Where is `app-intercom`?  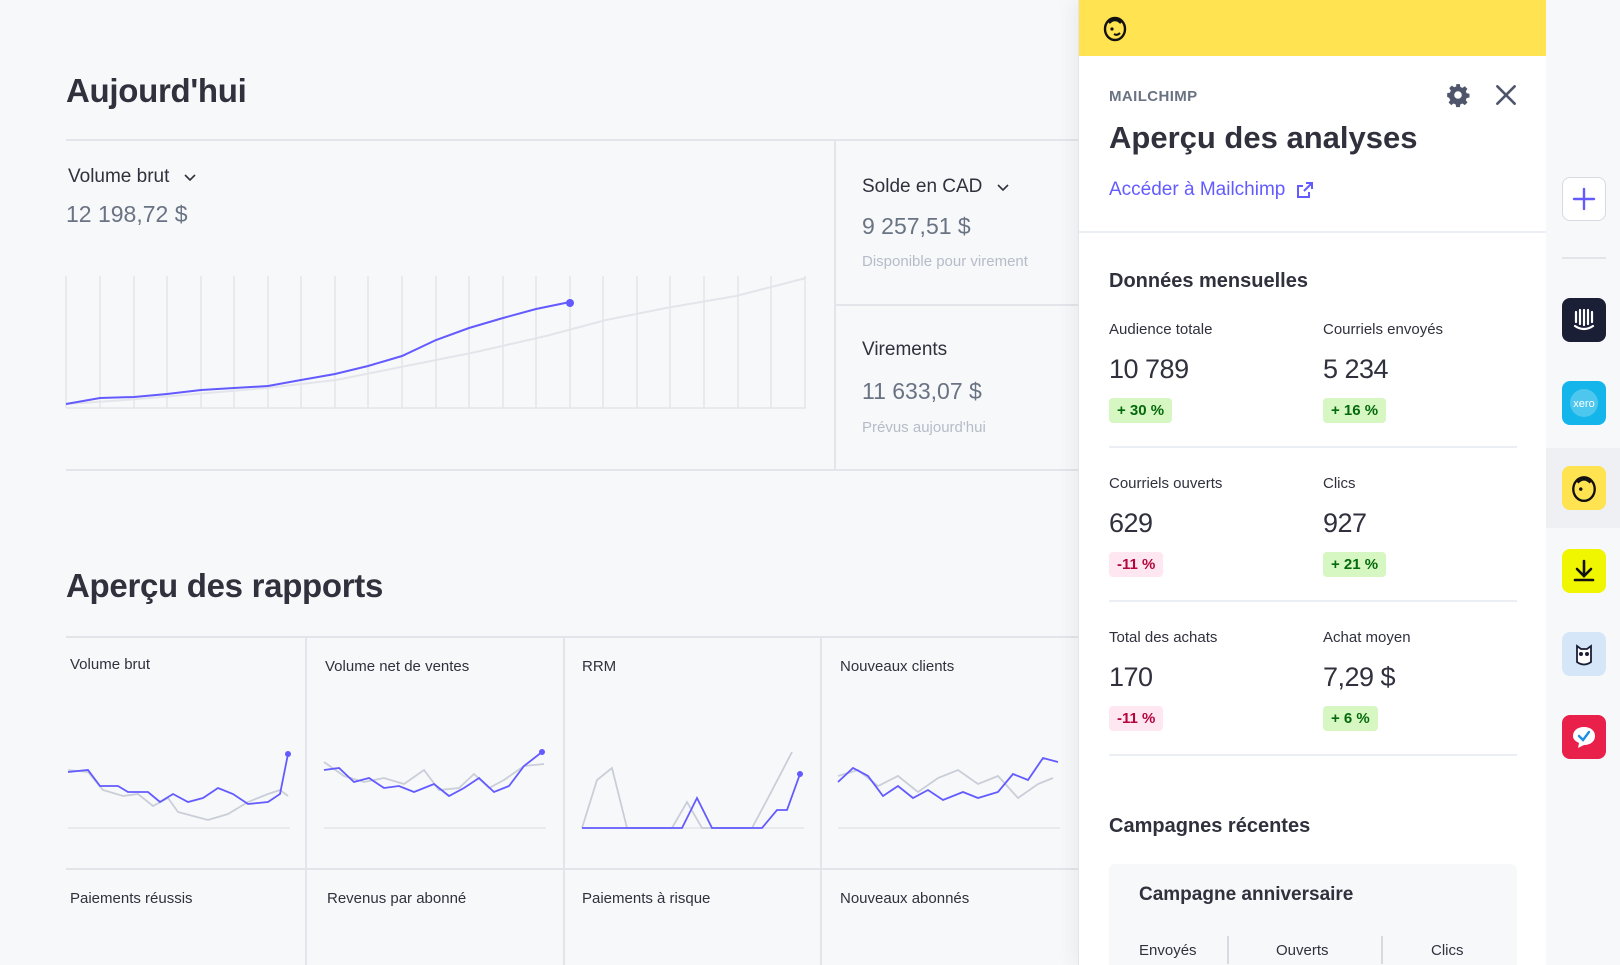 app-intercom is located at coordinates (1584, 320).